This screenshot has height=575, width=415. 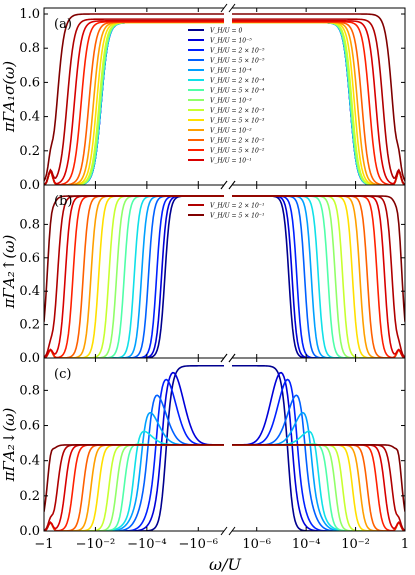 I want to click on legend-label: V_H/U = 5 × 10⁻¹, so click(x=237, y=216).